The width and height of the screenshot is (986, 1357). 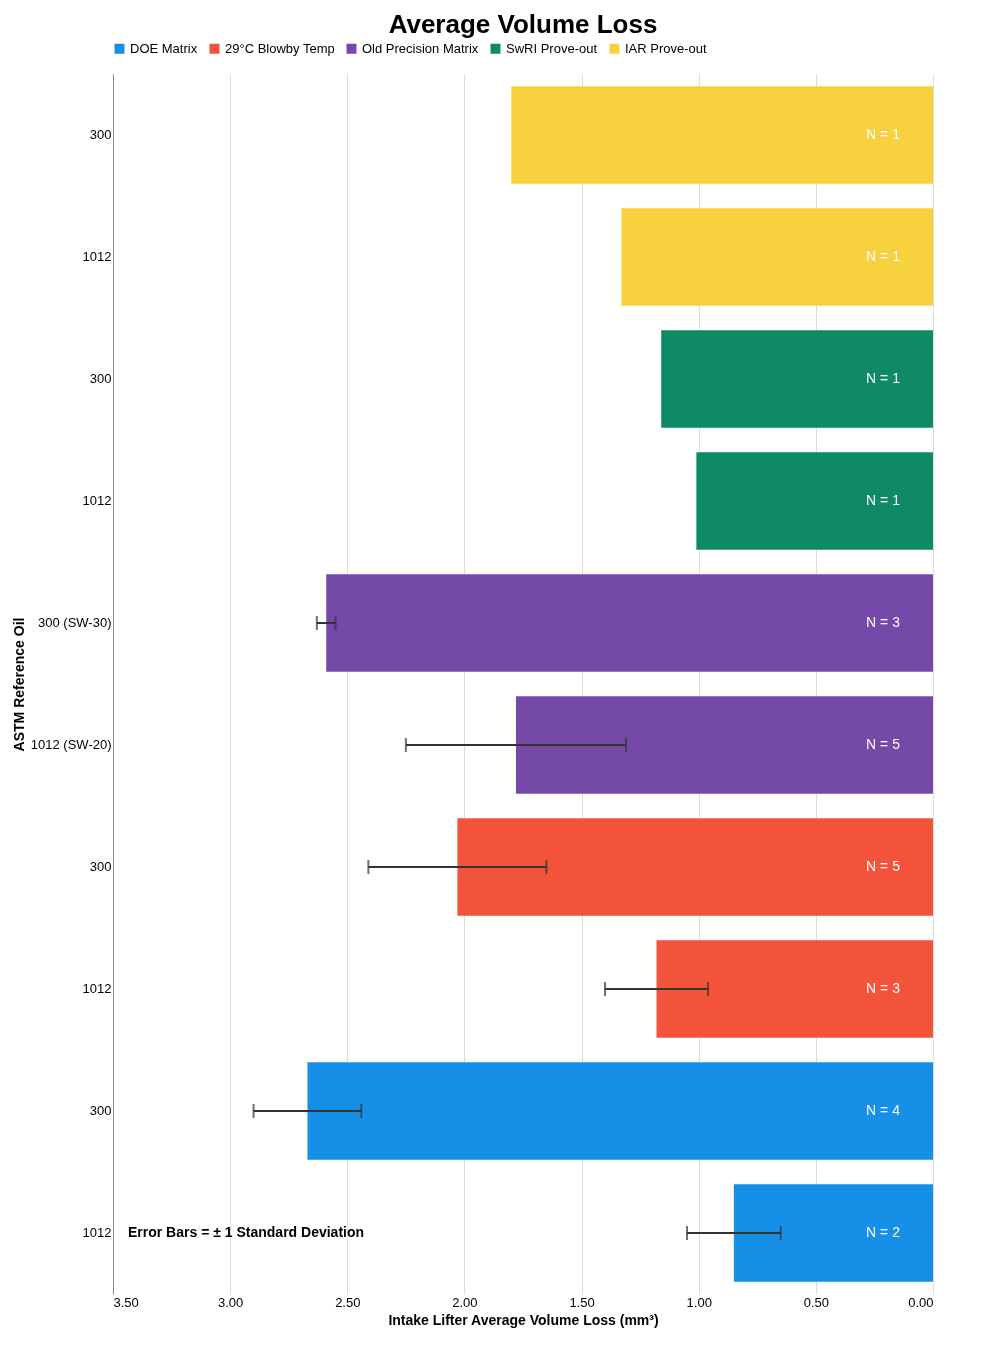 I want to click on y-tick-label: 1012 (SW-20), so click(x=71, y=744).